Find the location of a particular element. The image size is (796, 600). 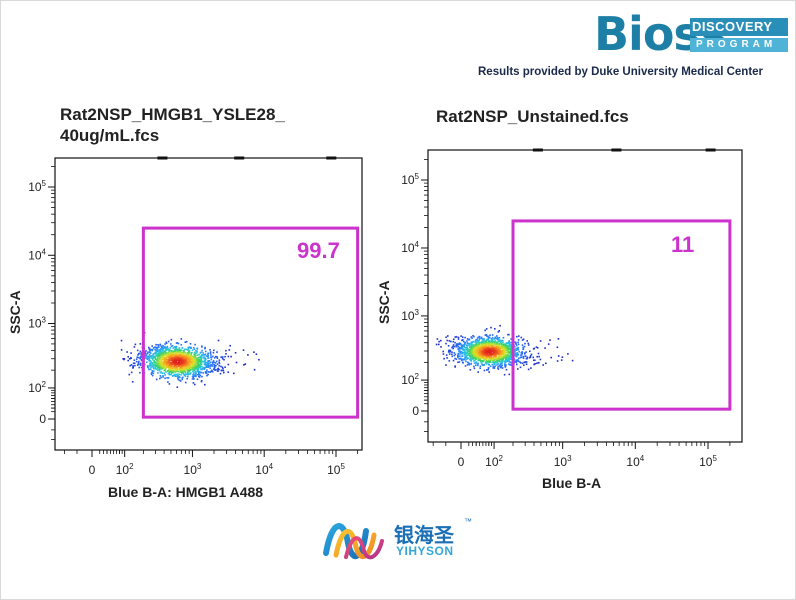

plot2-gate is located at coordinates (621, 315).